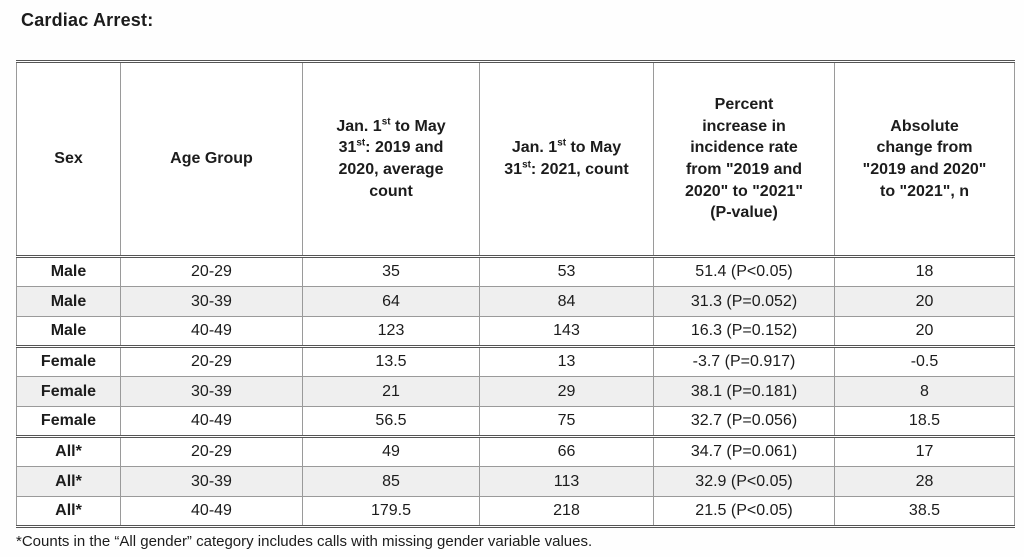  I want to click on absolute-change-cell: 18, so click(924, 271).